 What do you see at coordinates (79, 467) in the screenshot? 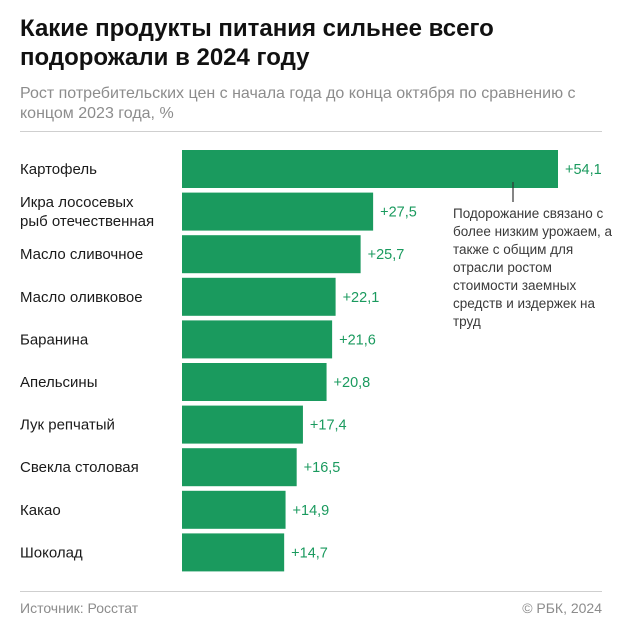
I see `category-label-8: Свекла столовая` at bounding box center [79, 467].